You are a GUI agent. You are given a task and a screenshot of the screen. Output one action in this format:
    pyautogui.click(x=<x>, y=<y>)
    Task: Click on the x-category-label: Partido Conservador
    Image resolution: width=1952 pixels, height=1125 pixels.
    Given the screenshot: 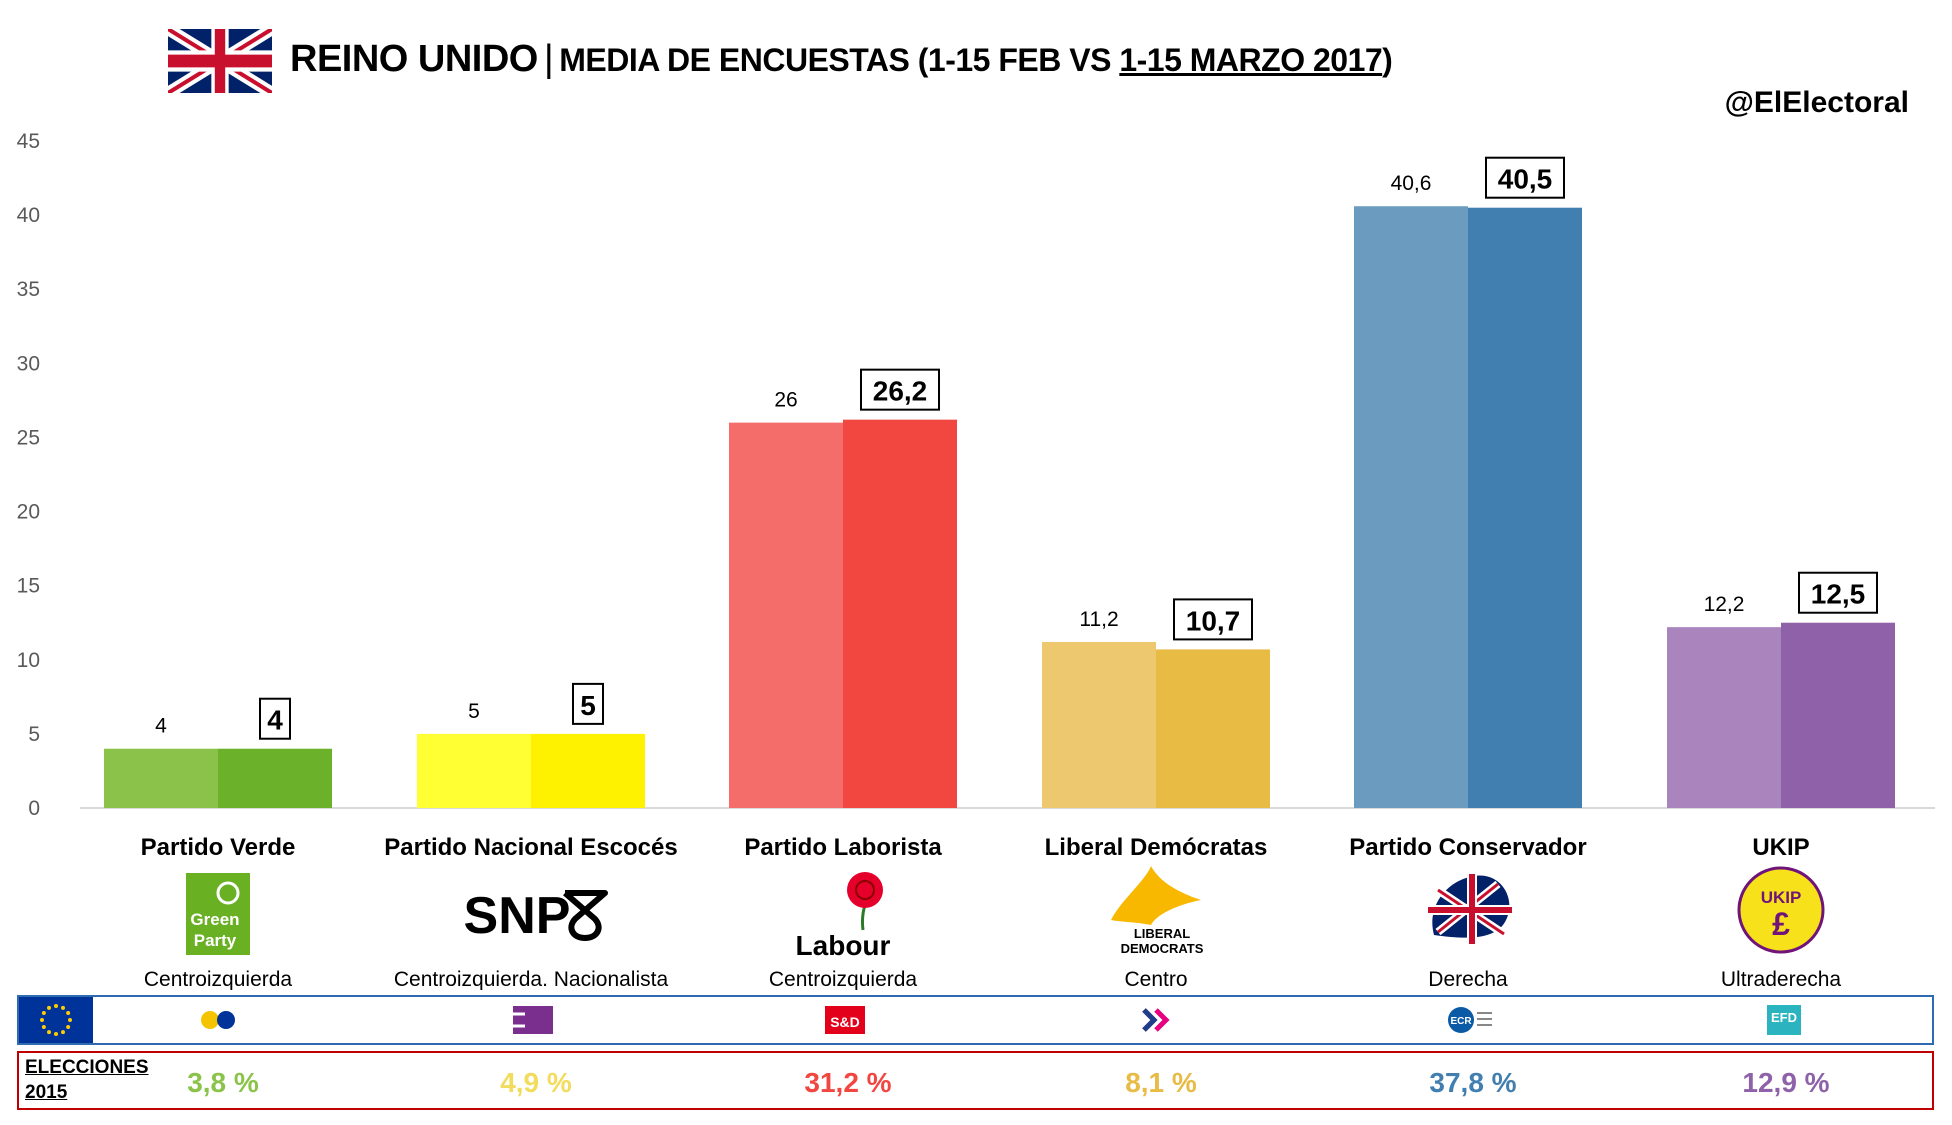 What is the action you would take?
    pyautogui.click(x=1467, y=847)
    